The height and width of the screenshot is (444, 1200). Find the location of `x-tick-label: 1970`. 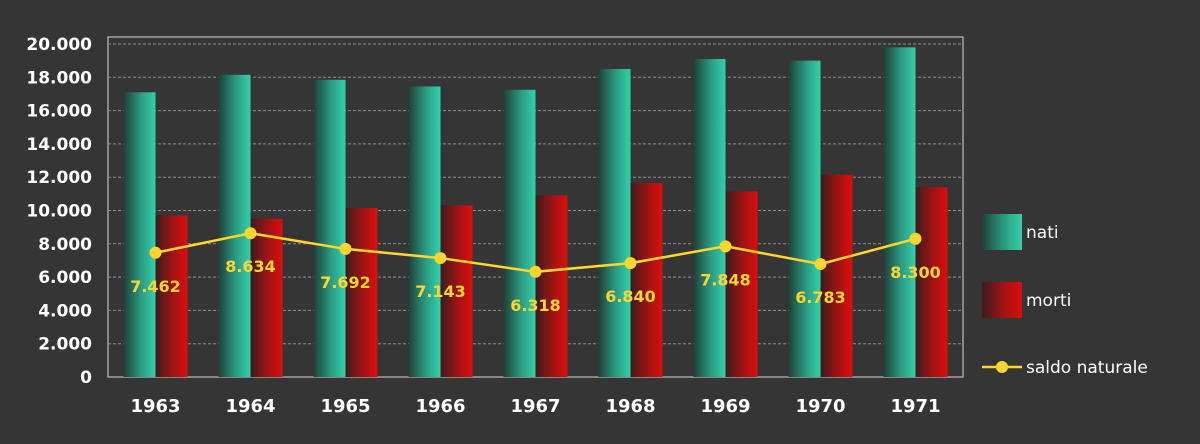

x-tick-label: 1970 is located at coordinates (820, 406).